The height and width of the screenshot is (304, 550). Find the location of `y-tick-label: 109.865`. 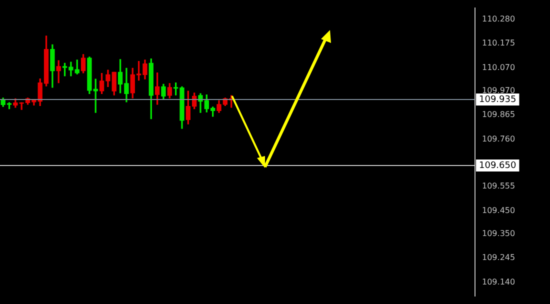

y-tick-label: 109.865 is located at coordinates (499, 115).